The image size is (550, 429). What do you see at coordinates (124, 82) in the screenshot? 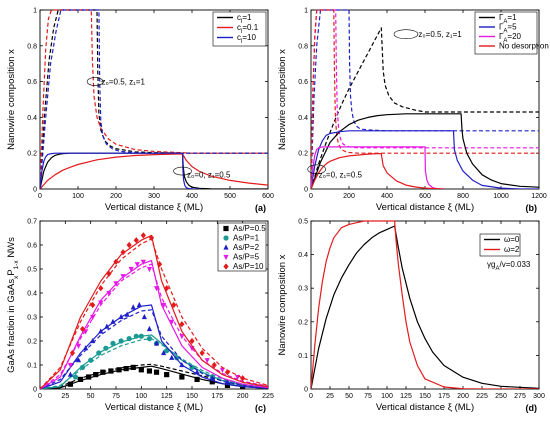
I see `annotation-text: z₀=0.5, z₁=1` at bounding box center [124, 82].